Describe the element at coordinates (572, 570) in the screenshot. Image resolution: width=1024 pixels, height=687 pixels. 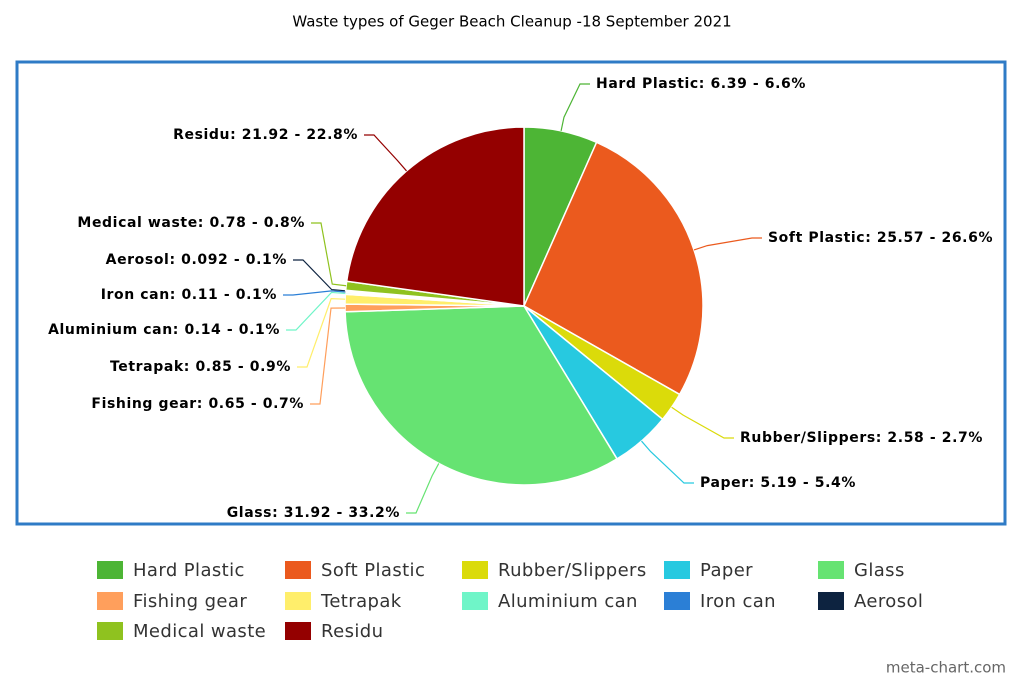
I see `legend-label: Rubber/Slippers` at that location.